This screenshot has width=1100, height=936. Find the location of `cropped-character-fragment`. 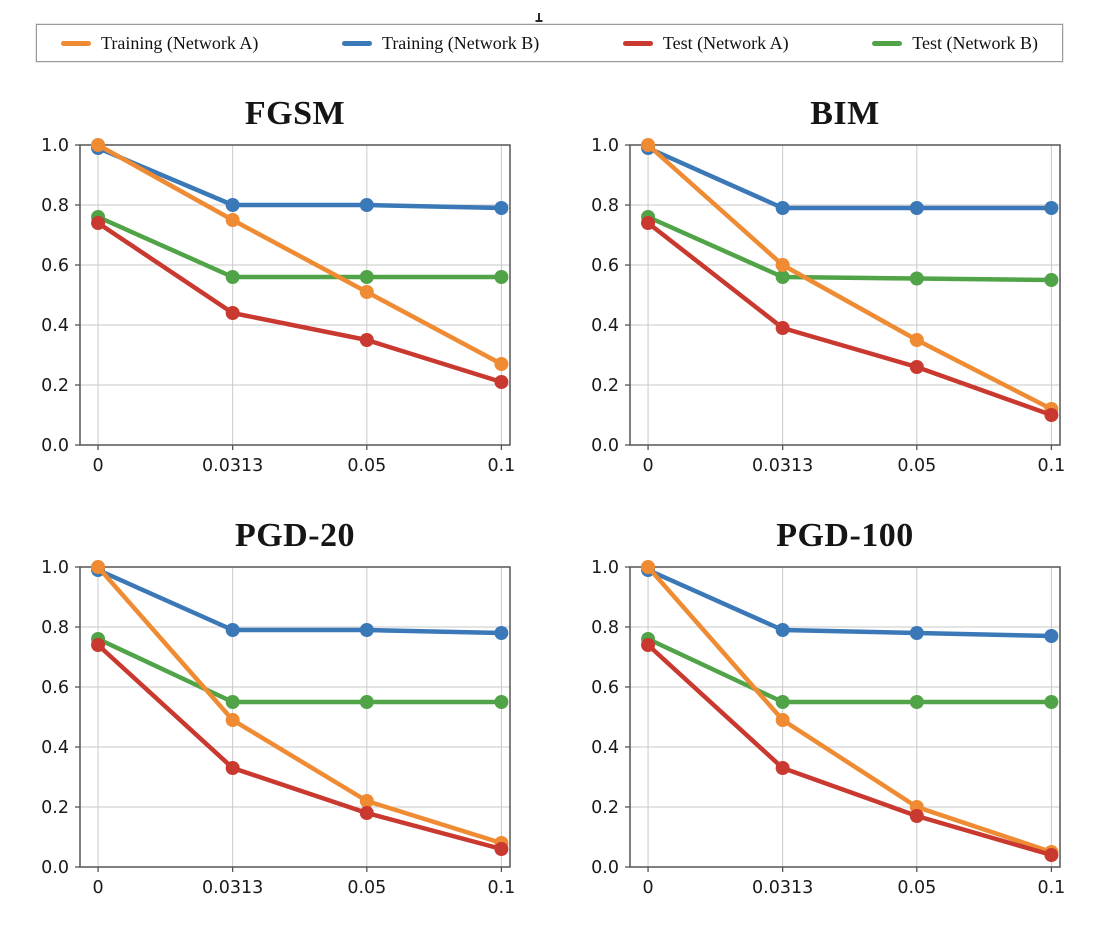

cropped-character-fragment is located at coordinates (539, 17).